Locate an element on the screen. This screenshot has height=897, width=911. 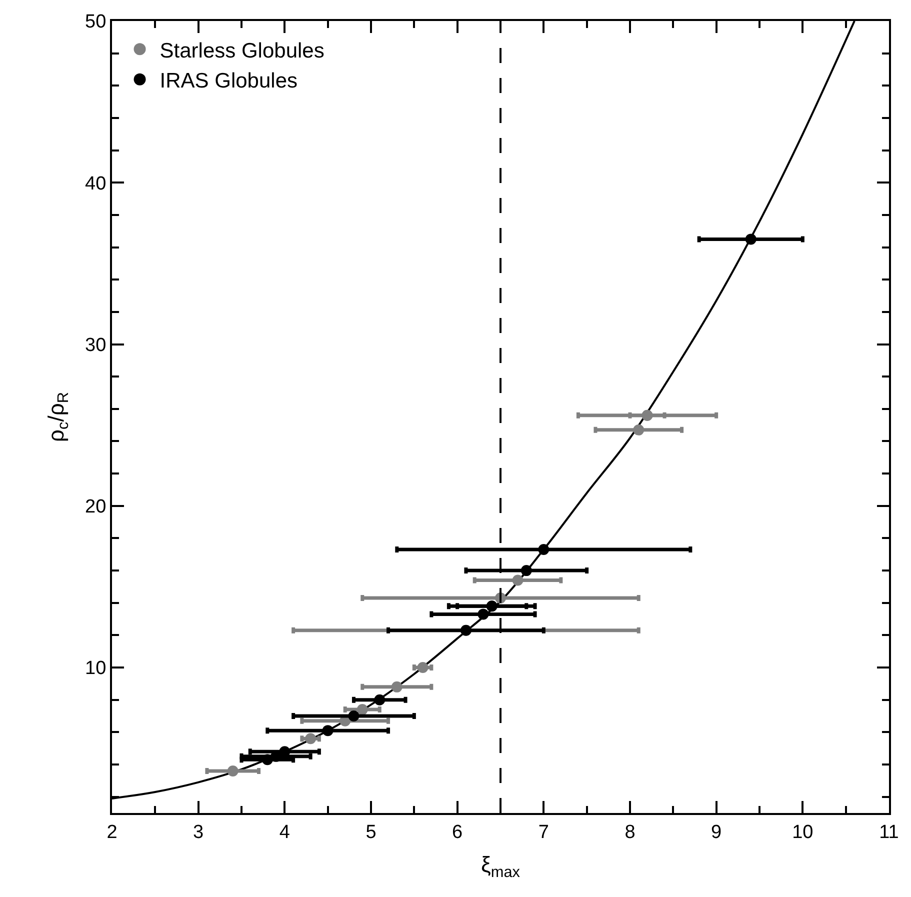
x-tick-label: 6 is located at coordinates (457, 832).